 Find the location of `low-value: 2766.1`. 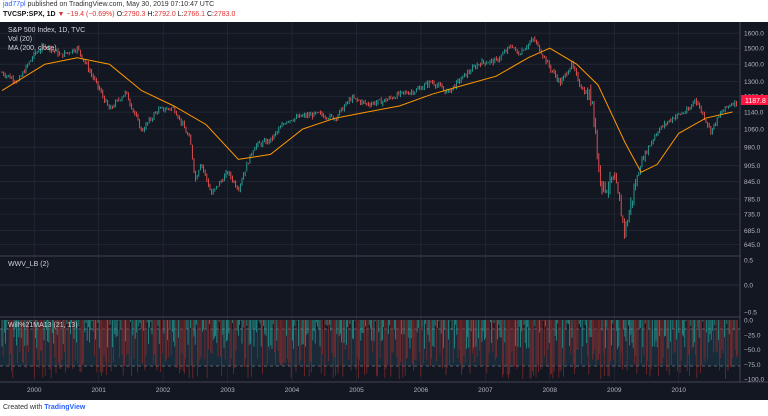

low-value: 2766.1 is located at coordinates (194, 14).